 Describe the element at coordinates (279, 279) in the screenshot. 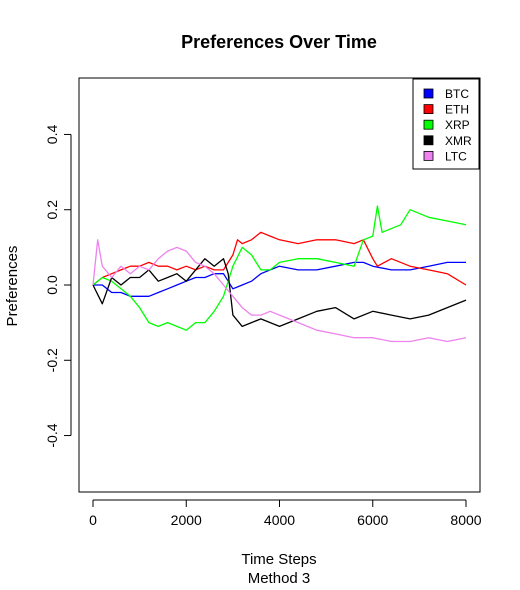

I see `series-line-btc` at that location.